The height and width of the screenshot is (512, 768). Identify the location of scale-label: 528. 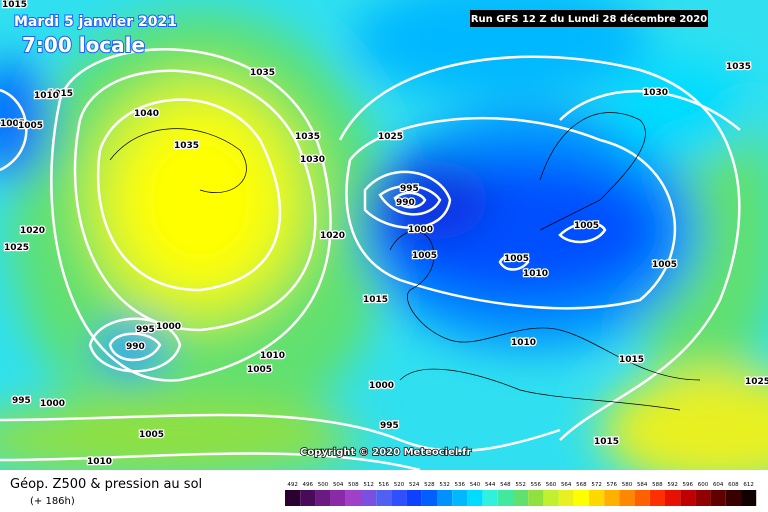
(429, 485).